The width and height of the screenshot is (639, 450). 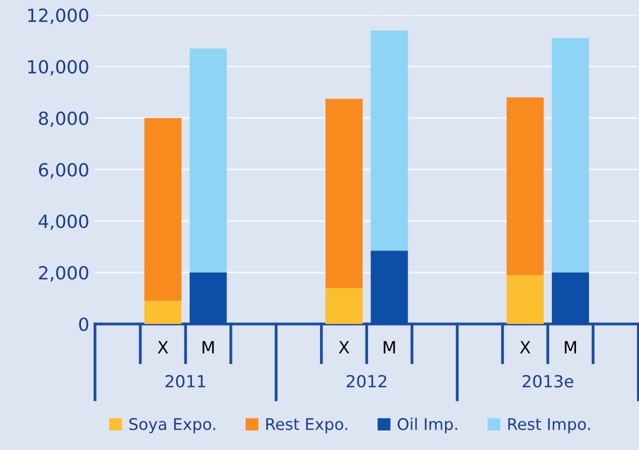 I want to click on text: 2013e, so click(x=548, y=381).